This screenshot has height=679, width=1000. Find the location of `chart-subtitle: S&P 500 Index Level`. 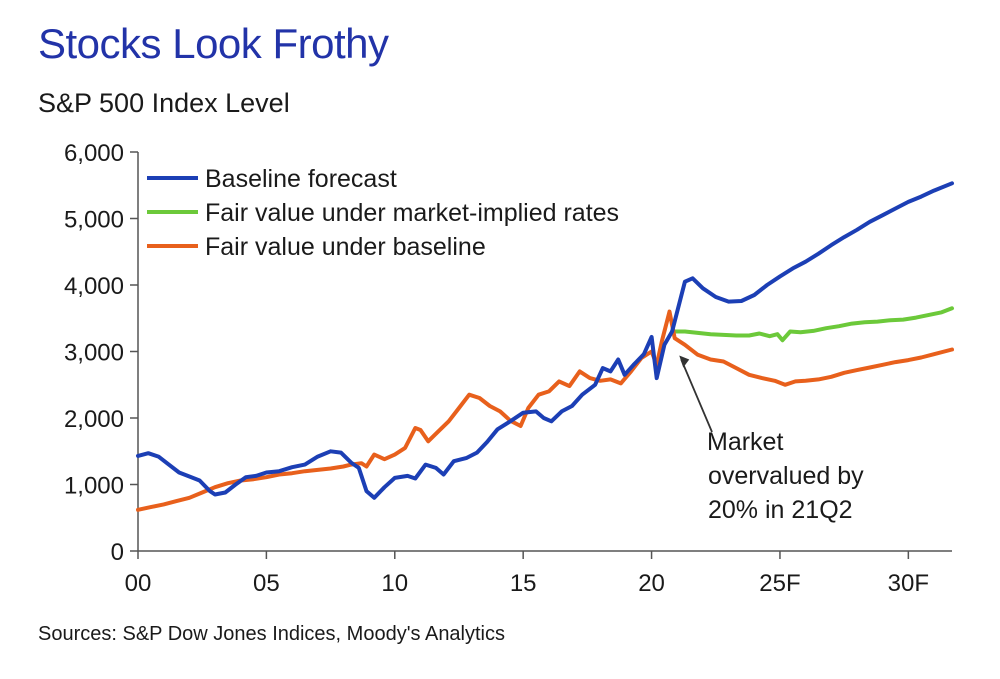

chart-subtitle: S&P 500 Index Level is located at coordinates (164, 103).